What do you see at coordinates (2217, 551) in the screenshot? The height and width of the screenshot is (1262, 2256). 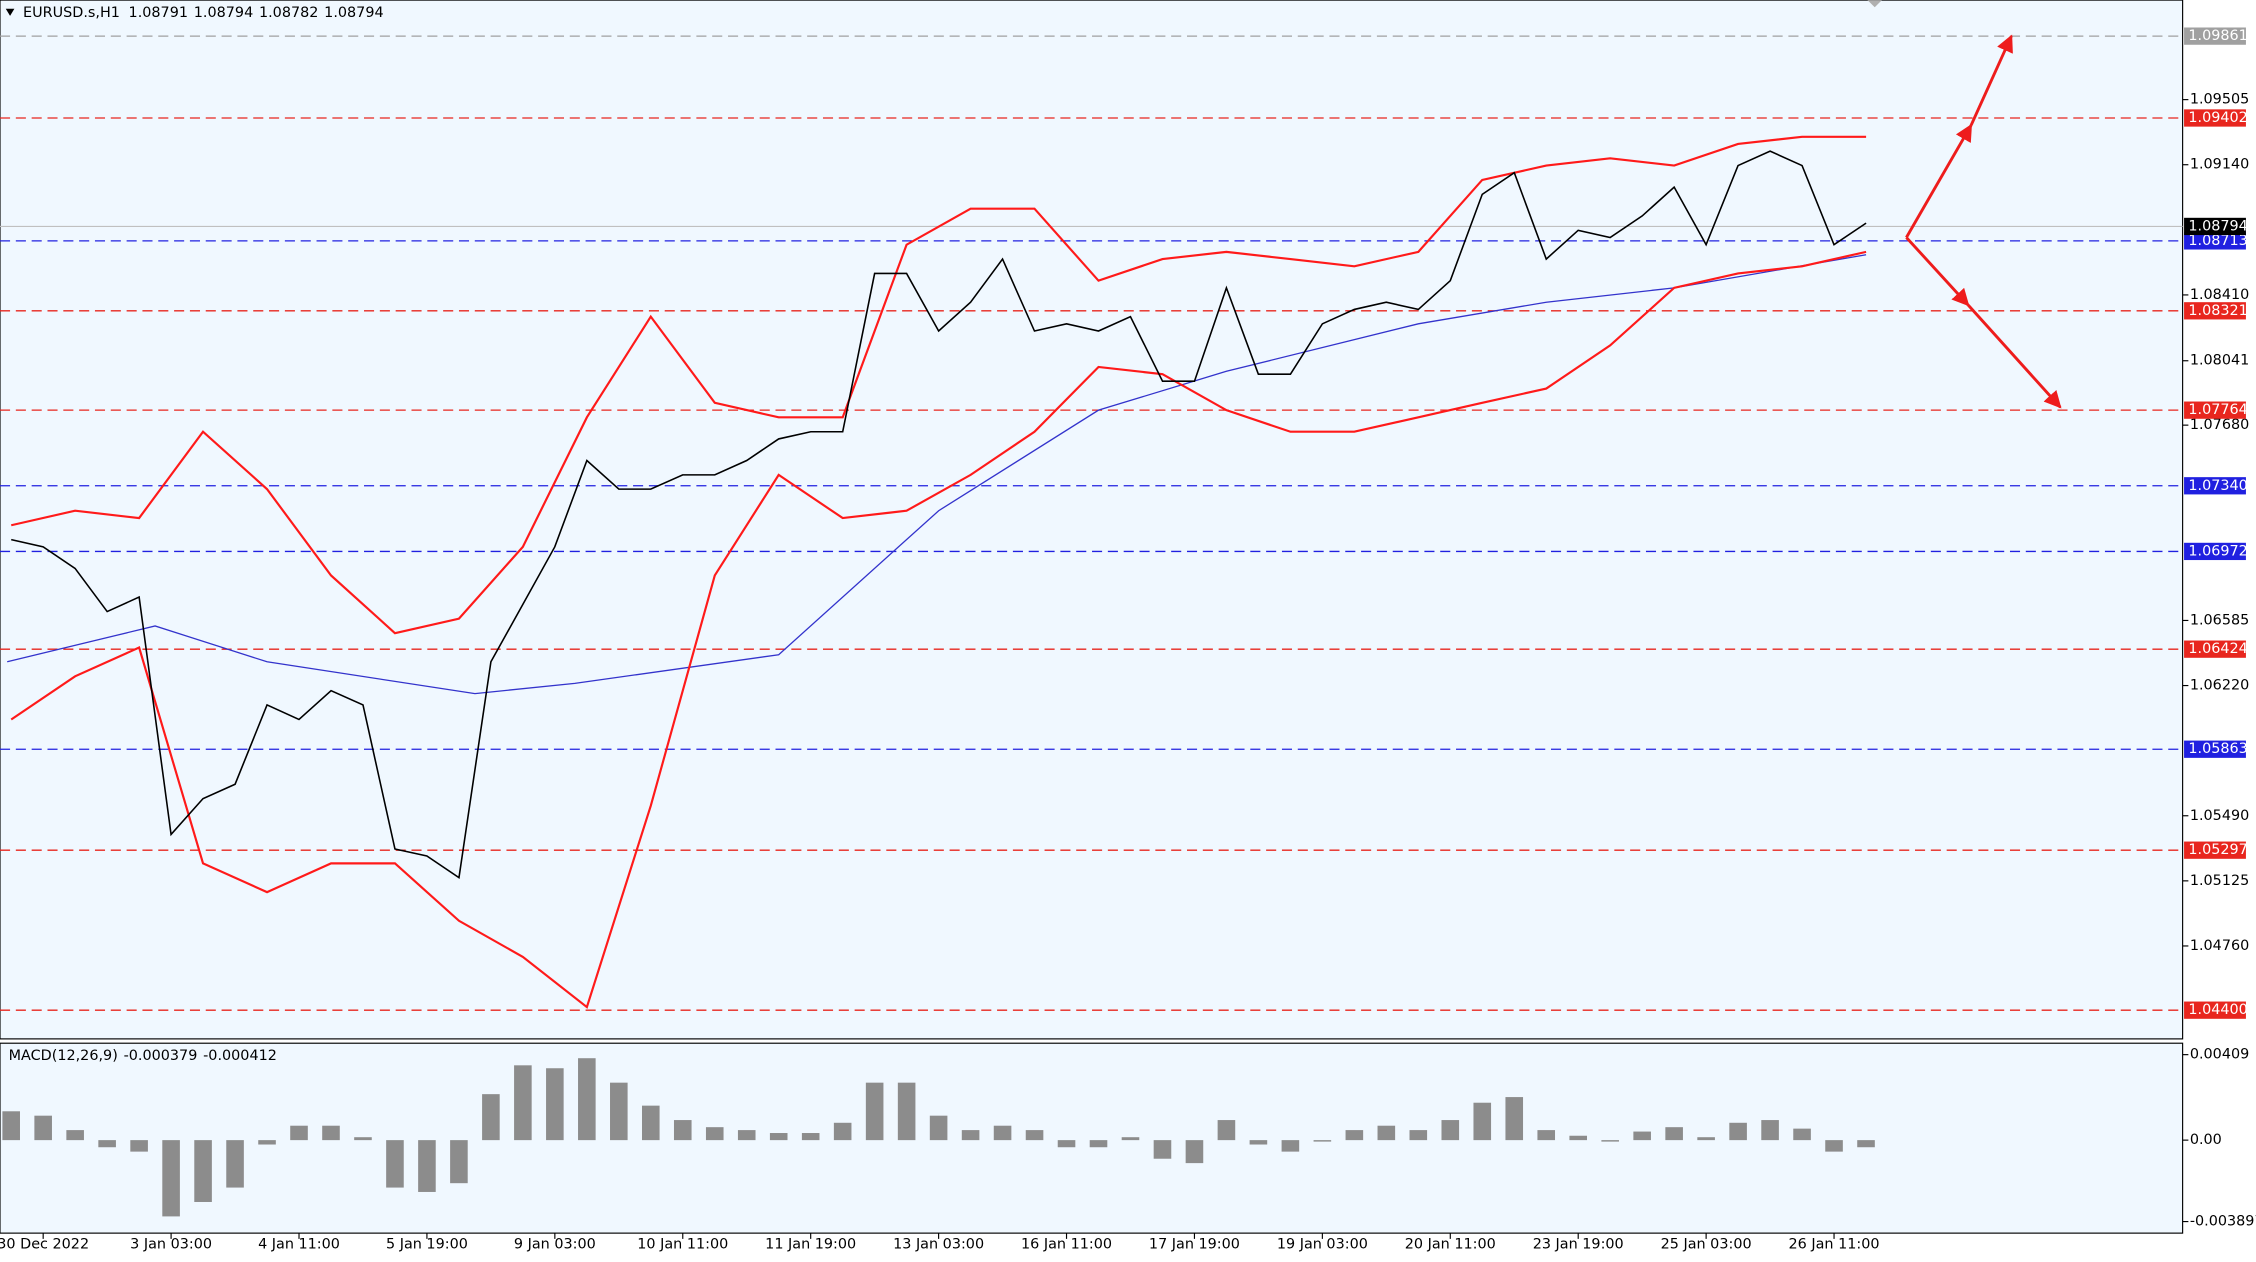 I see `level-label: 1.06972` at bounding box center [2217, 551].